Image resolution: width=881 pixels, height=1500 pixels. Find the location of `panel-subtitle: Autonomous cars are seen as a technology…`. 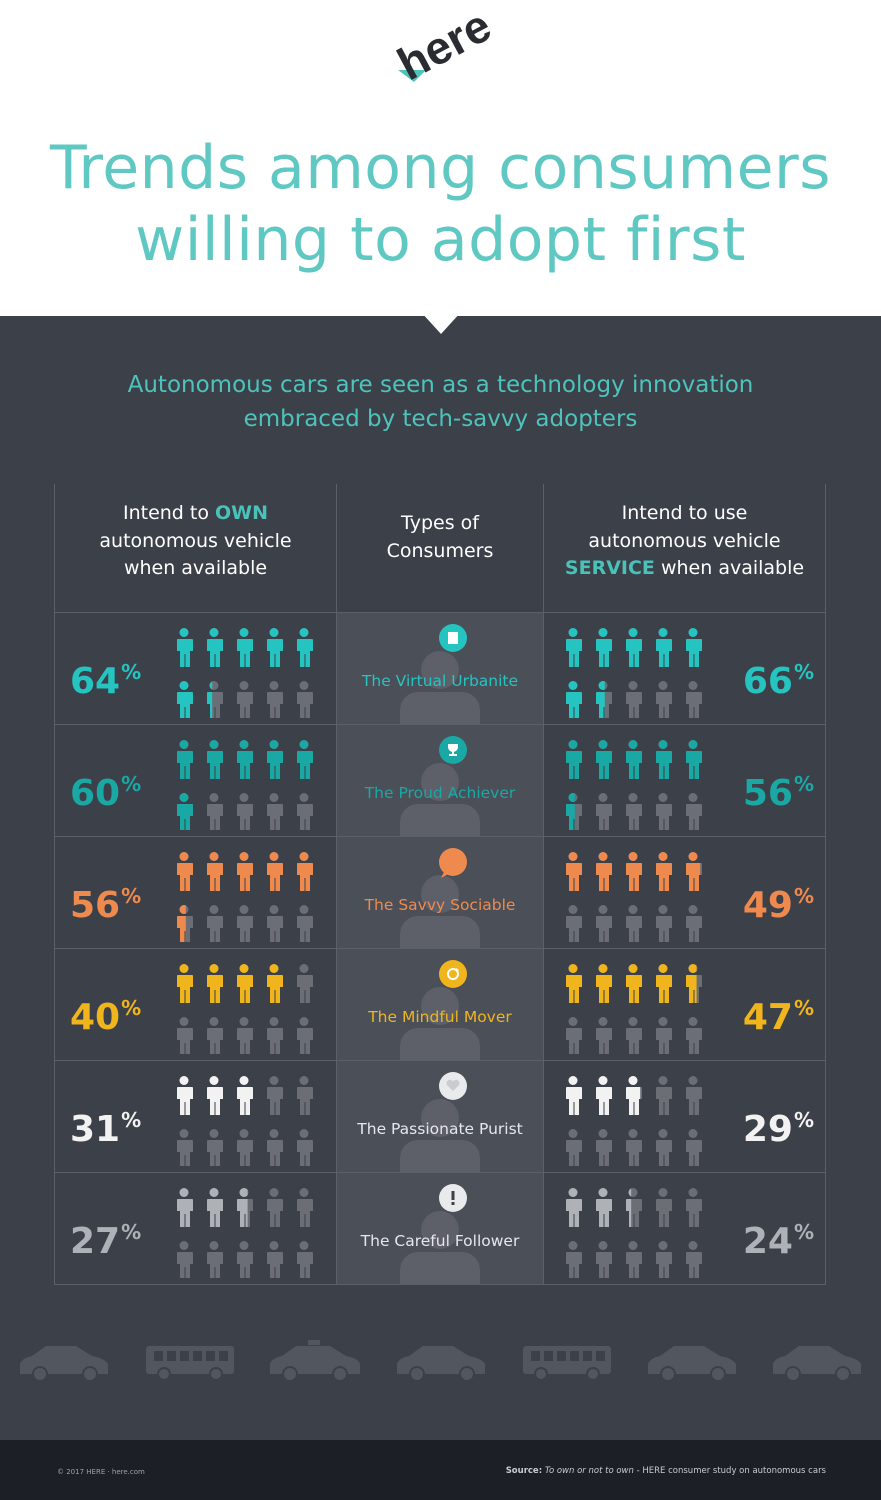

panel-subtitle: Autonomous cars are seen as a technology… is located at coordinates (440, 402).